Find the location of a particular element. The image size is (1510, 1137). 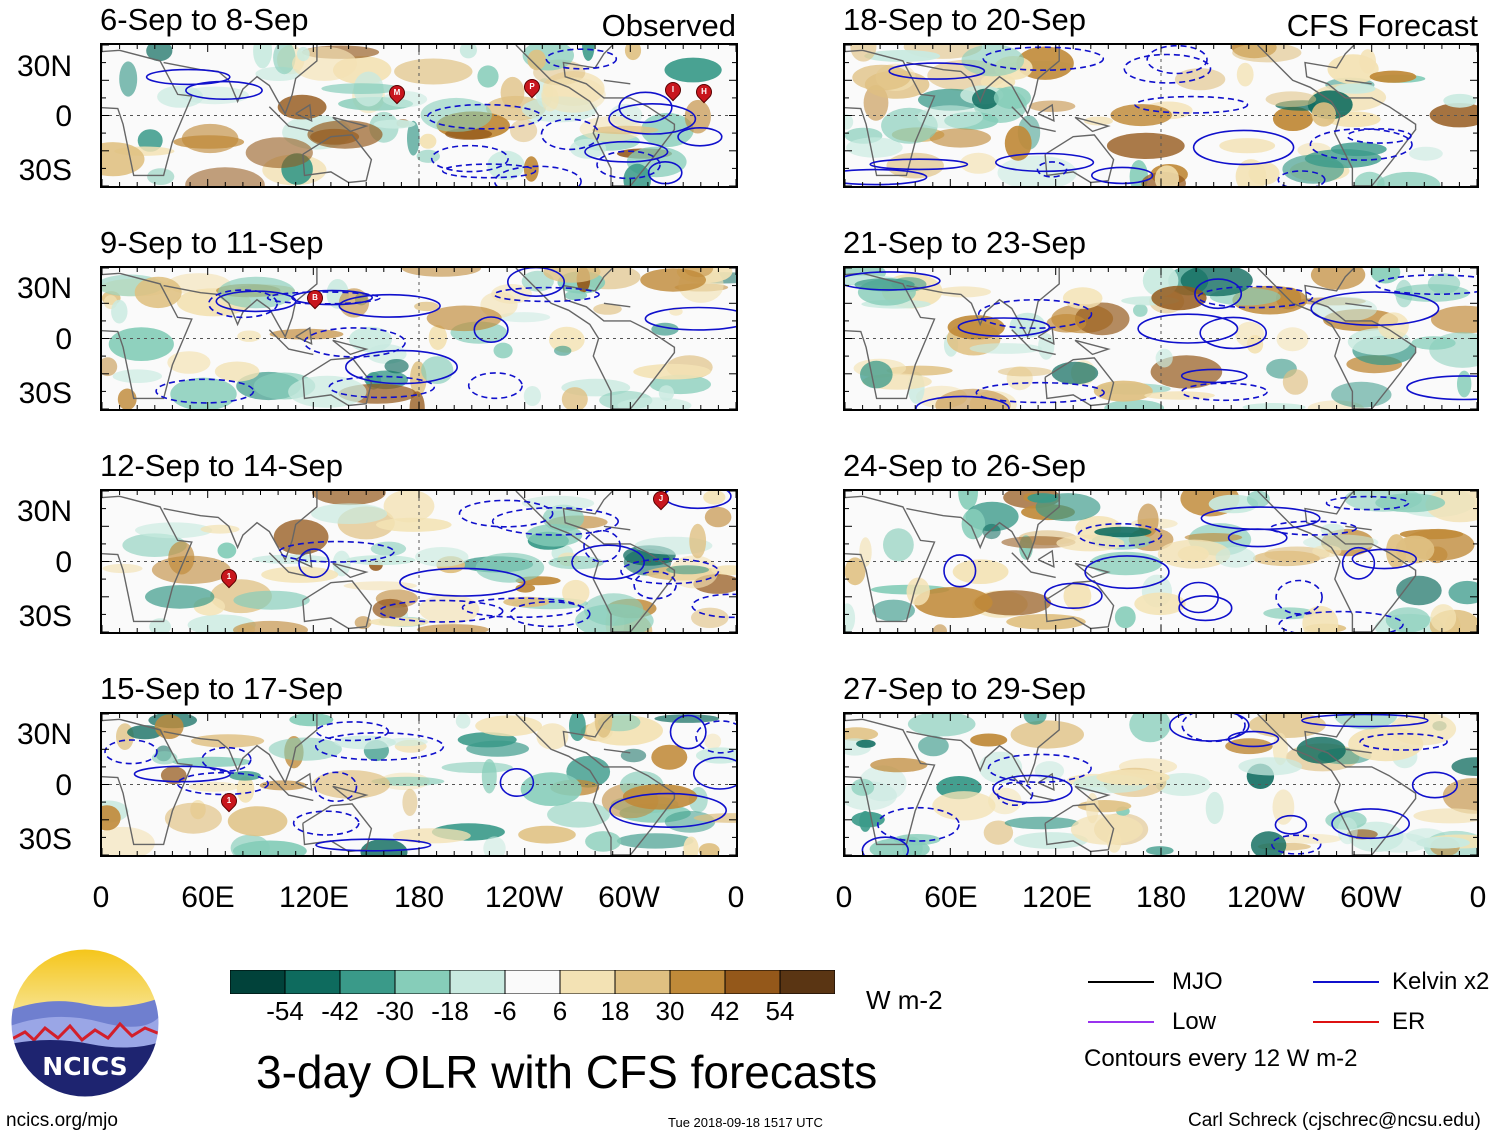

lon-label: 0 is located at coordinates (1478, 897).